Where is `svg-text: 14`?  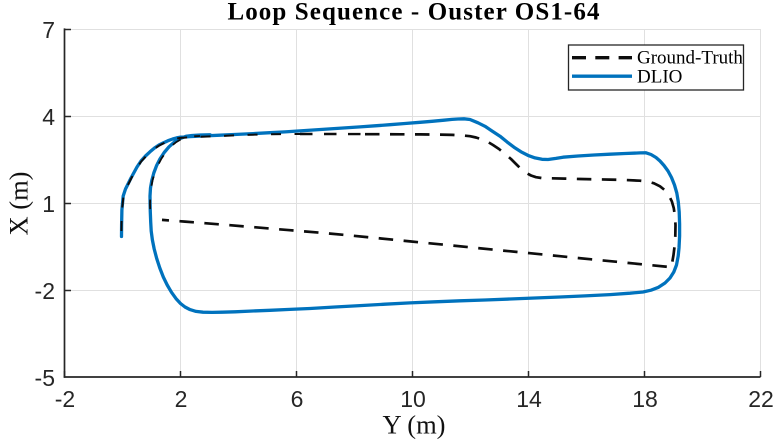
svg-text: 14 is located at coordinates (529, 399).